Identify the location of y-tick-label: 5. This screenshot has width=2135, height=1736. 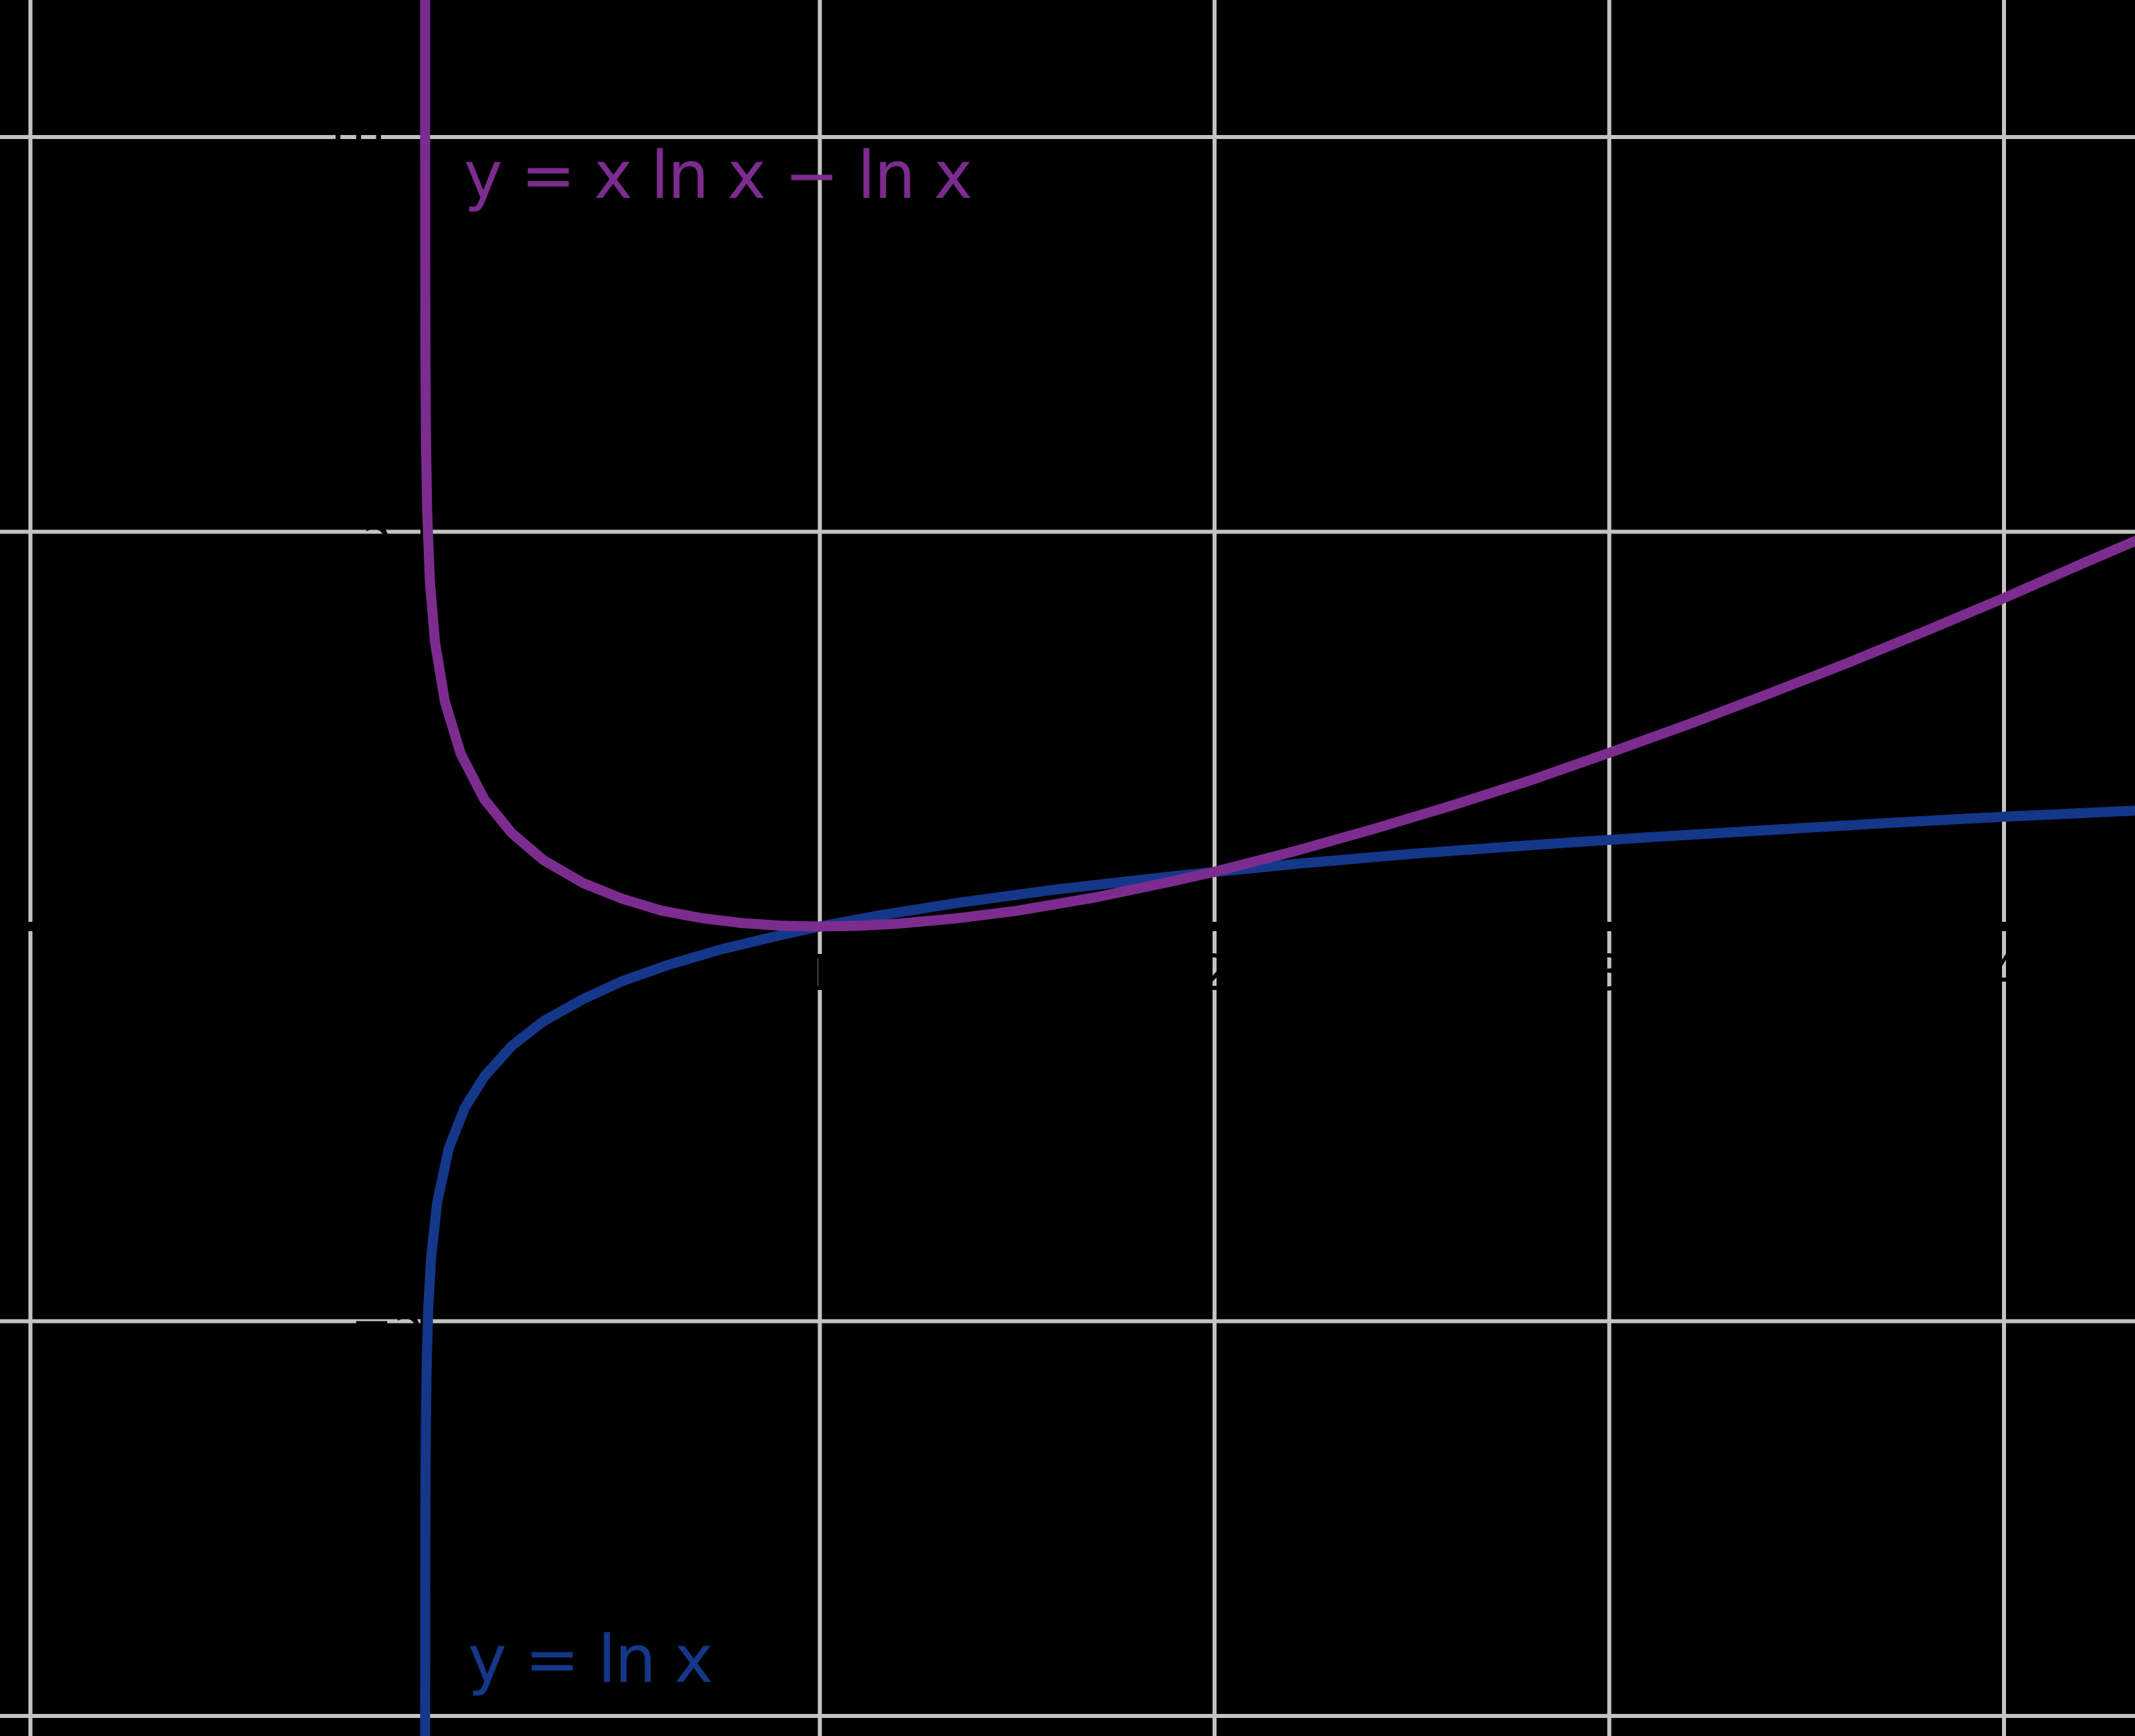
(376, 533).